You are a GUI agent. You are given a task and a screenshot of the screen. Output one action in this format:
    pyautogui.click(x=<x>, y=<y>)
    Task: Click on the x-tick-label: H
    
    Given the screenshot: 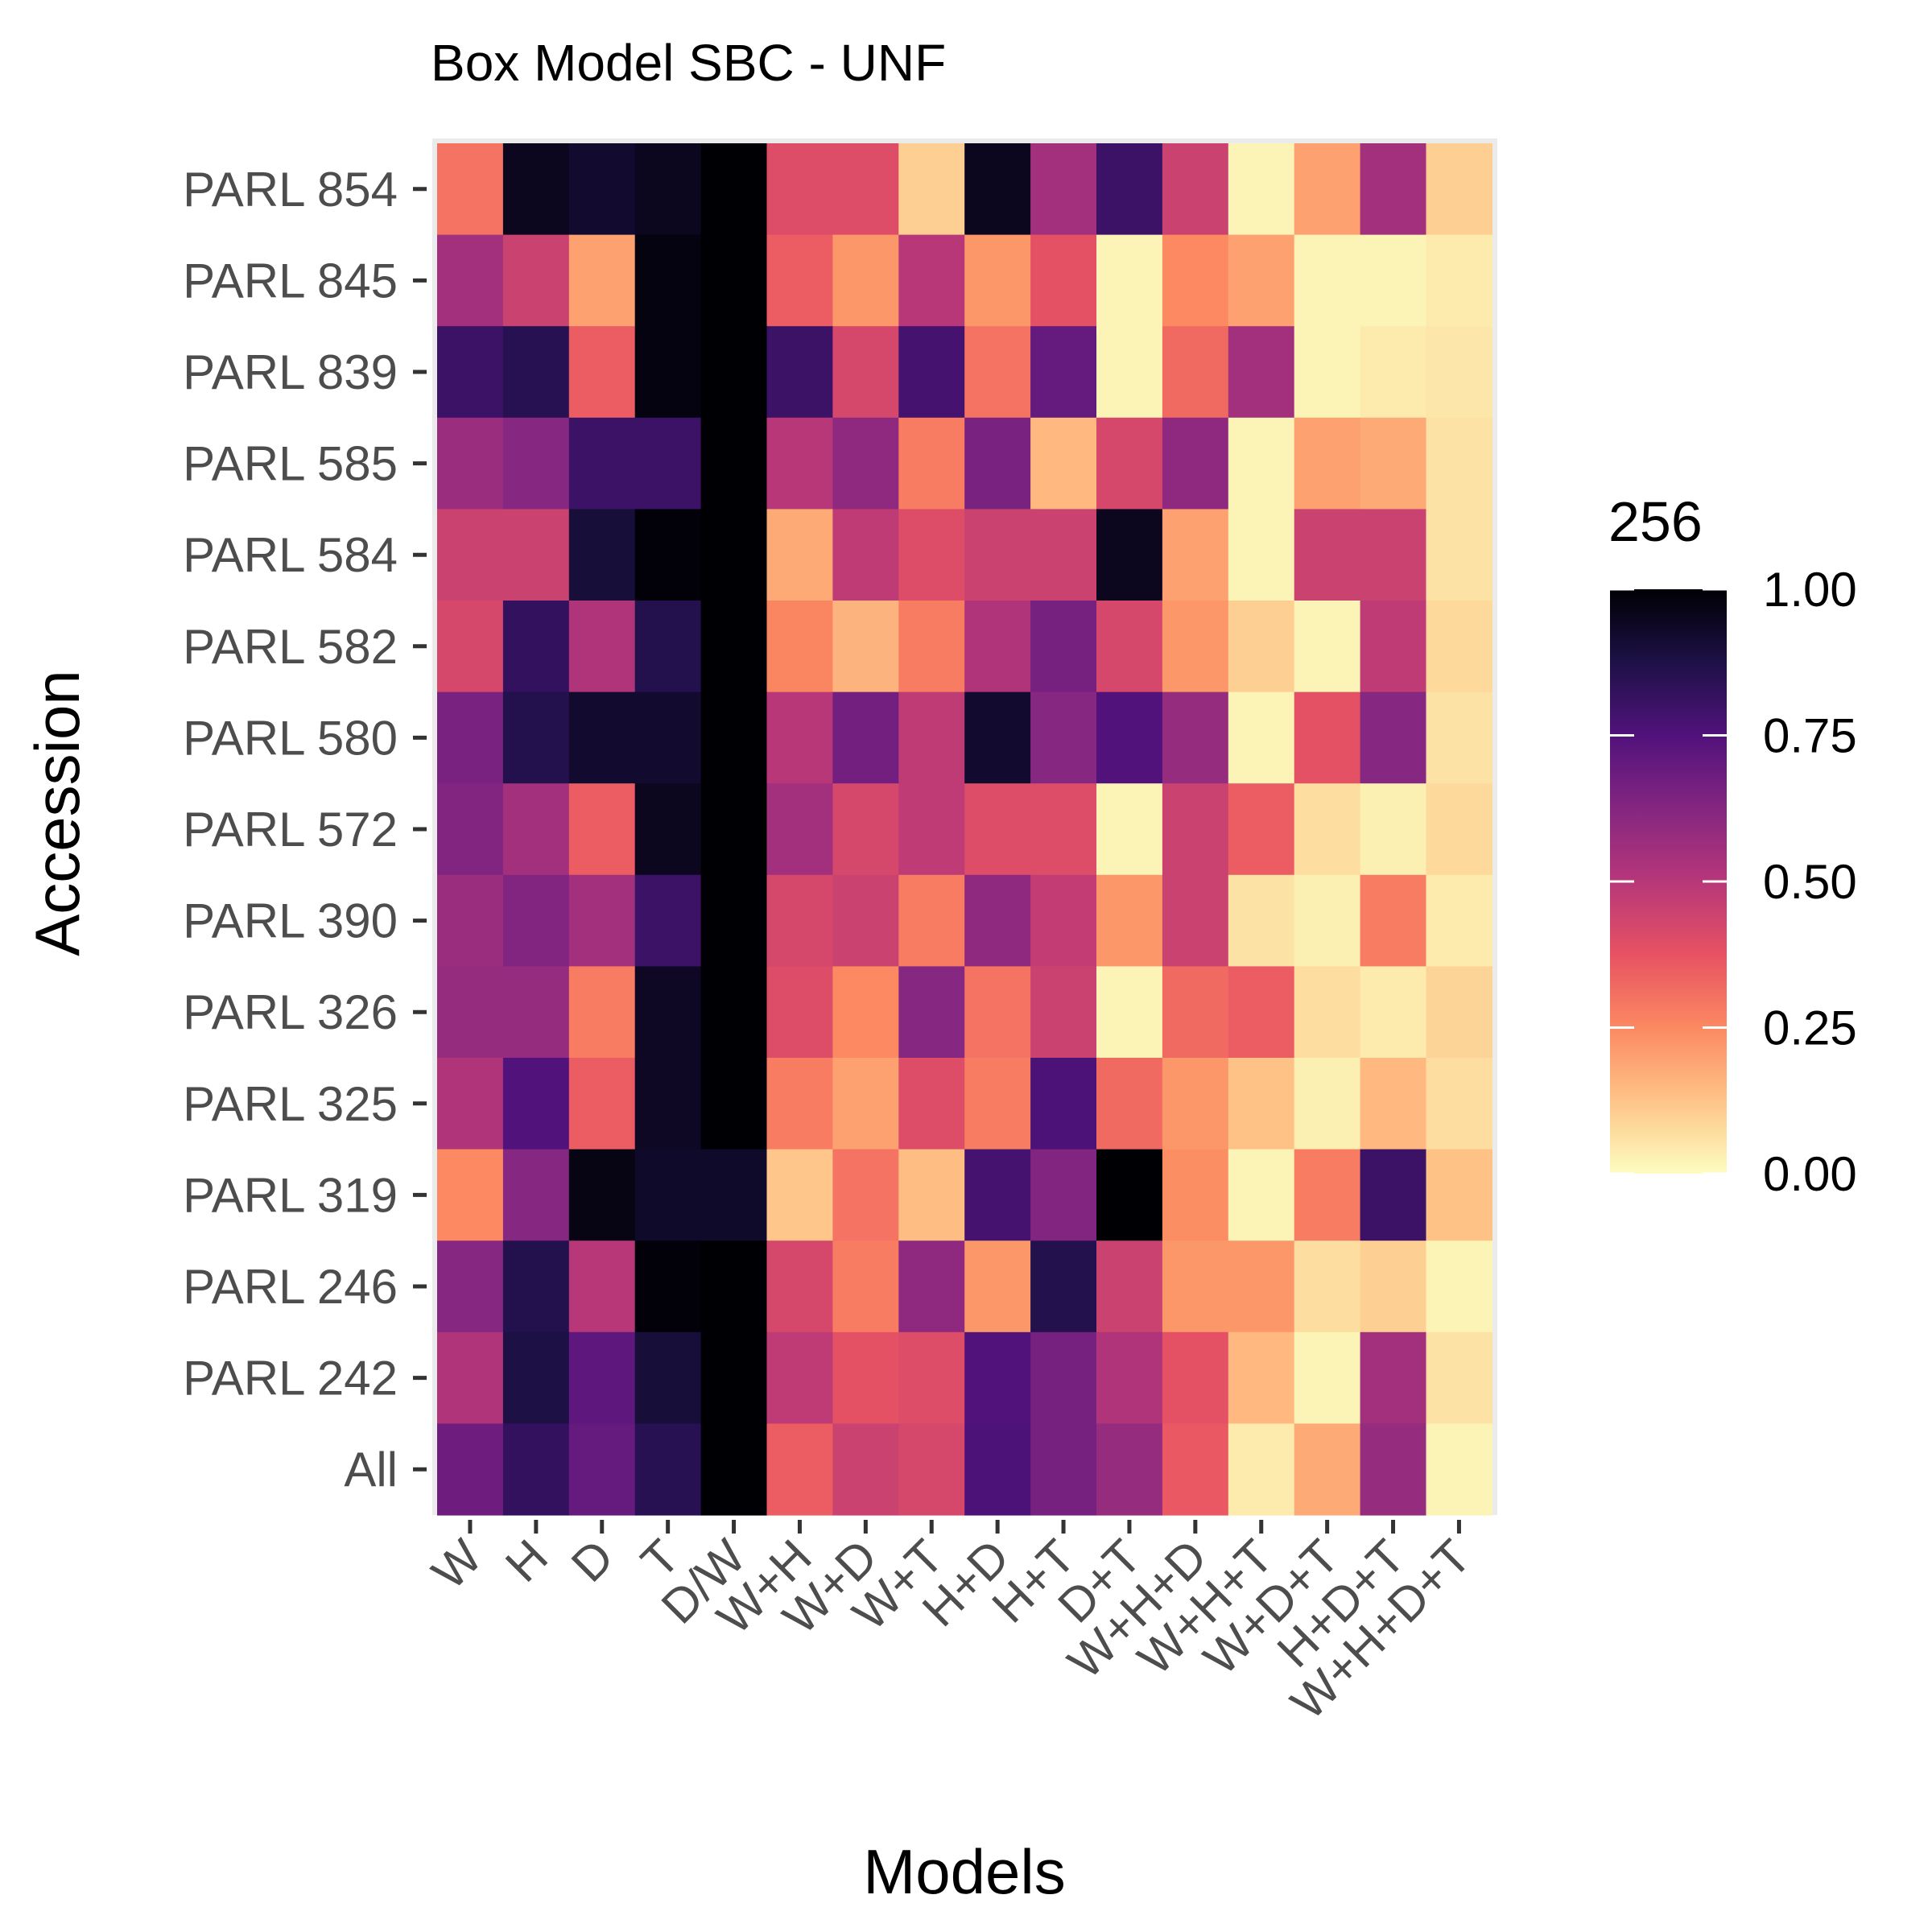 What is the action you would take?
    pyautogui.click(x=526, y=1561)
    